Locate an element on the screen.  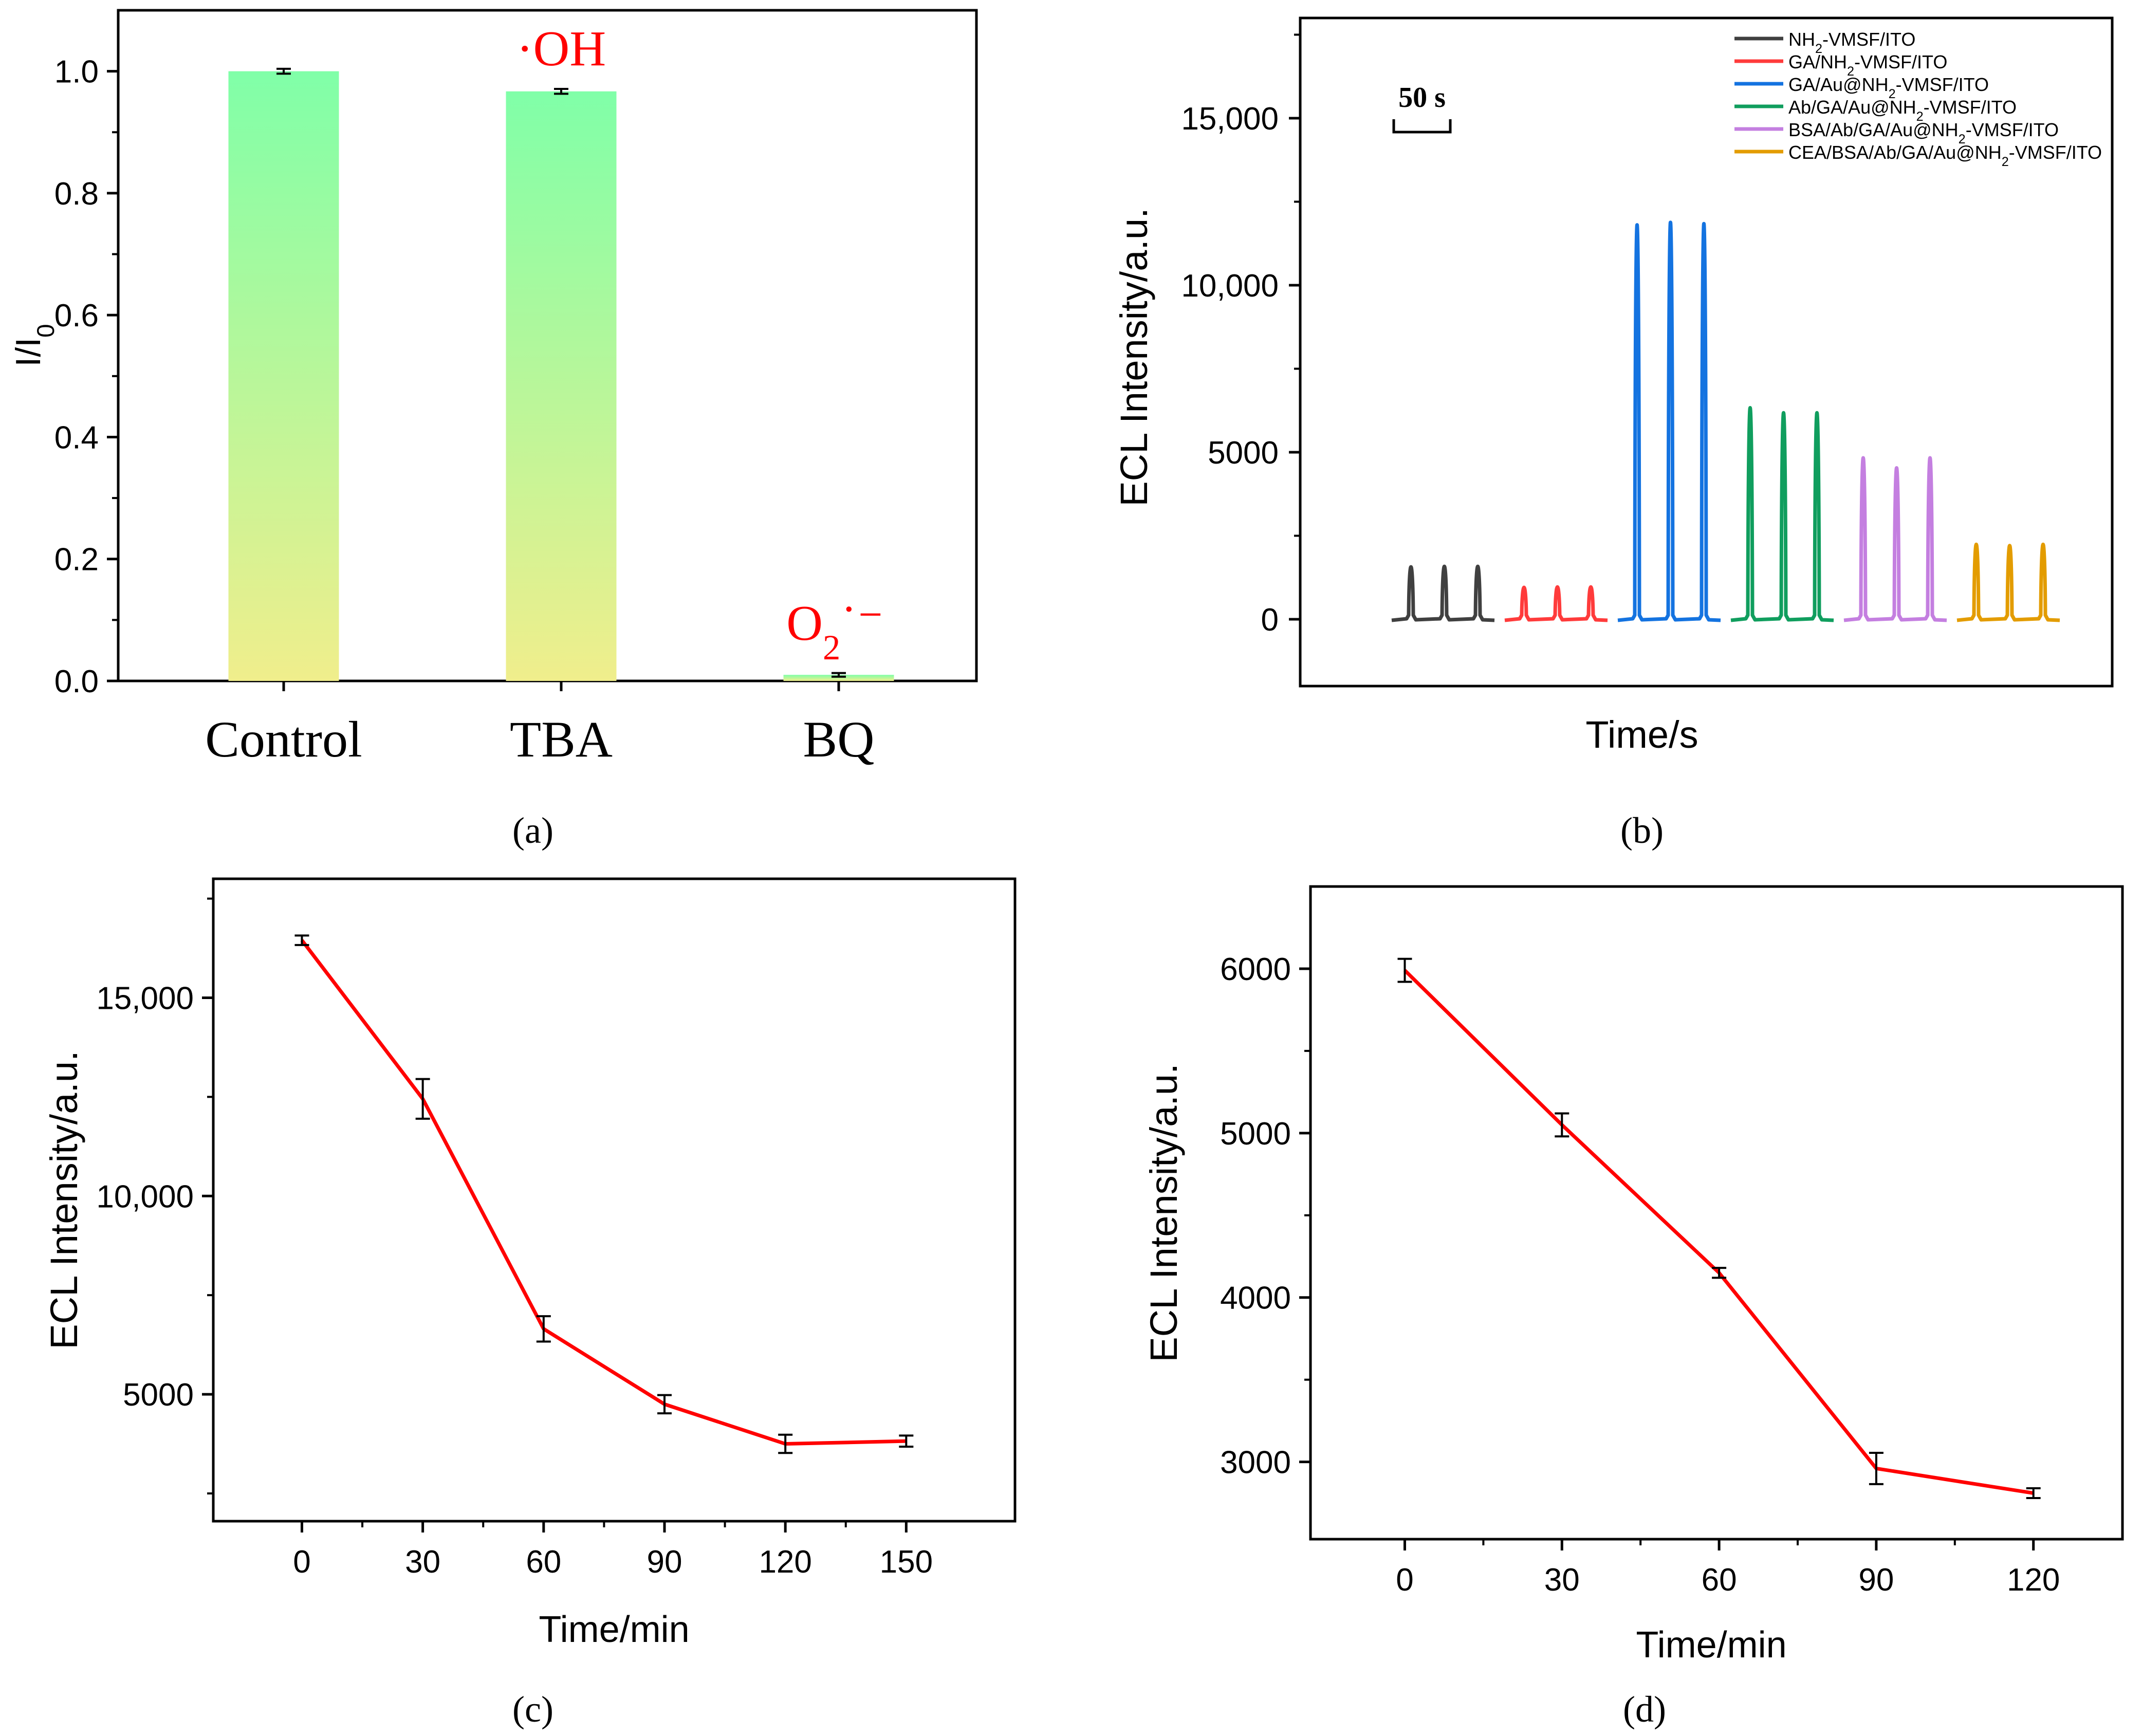
panel-c-frame is located at coordinates (614, 1200).